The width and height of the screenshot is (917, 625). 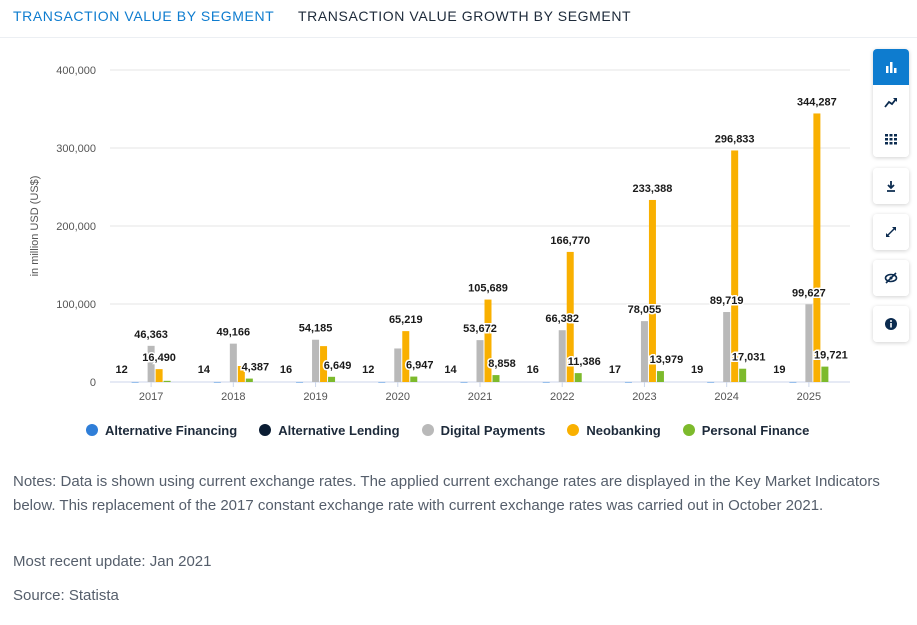 What do you see at coordinates (614, 430) in the screenshot?
I see `legend-item-neobanking: Neobanking` at bounding box center [614, 430].